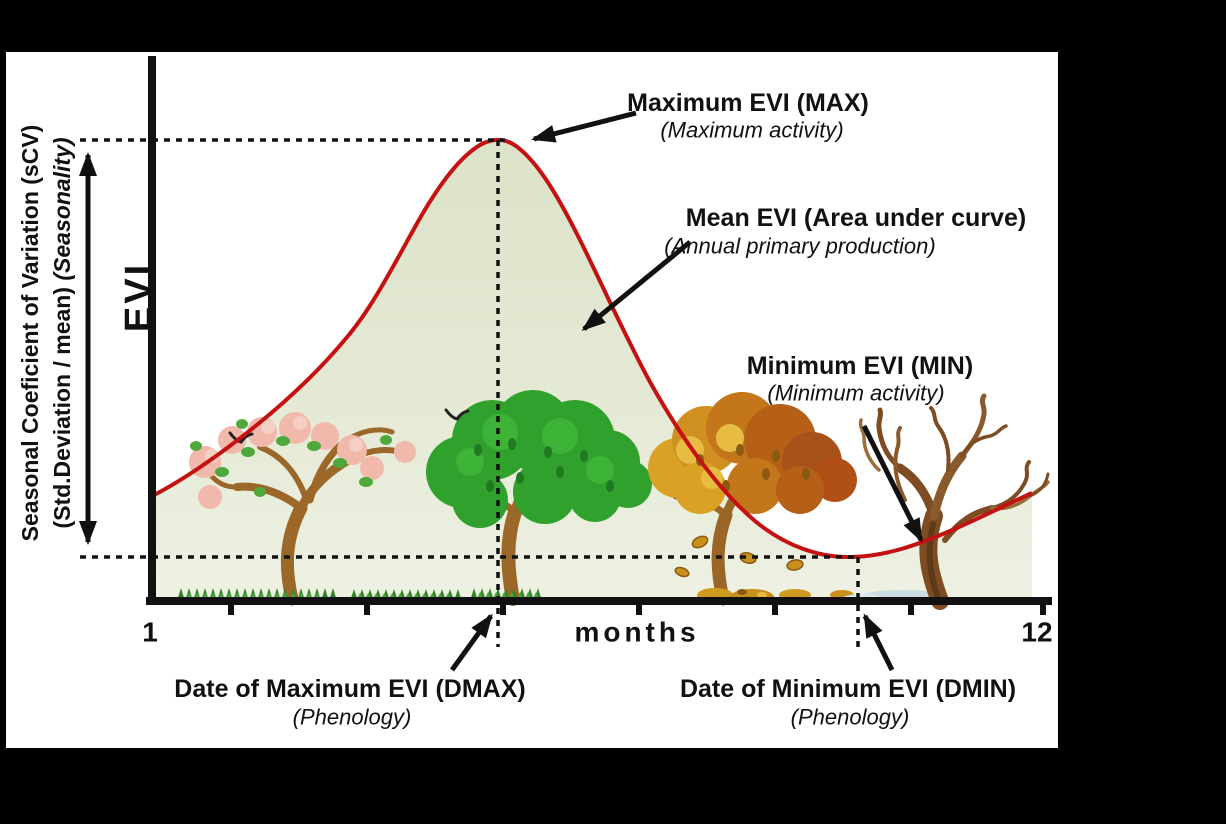  I want to click on dmax-annotation-subtitle: (Phenology), so click(352, 717).